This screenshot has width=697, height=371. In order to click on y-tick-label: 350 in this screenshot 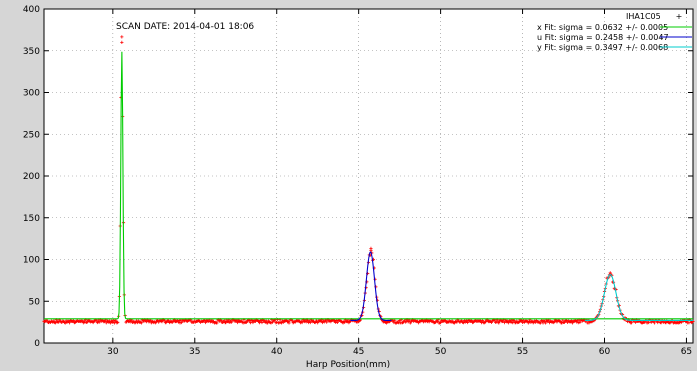, I will do `click(31, 52)`.